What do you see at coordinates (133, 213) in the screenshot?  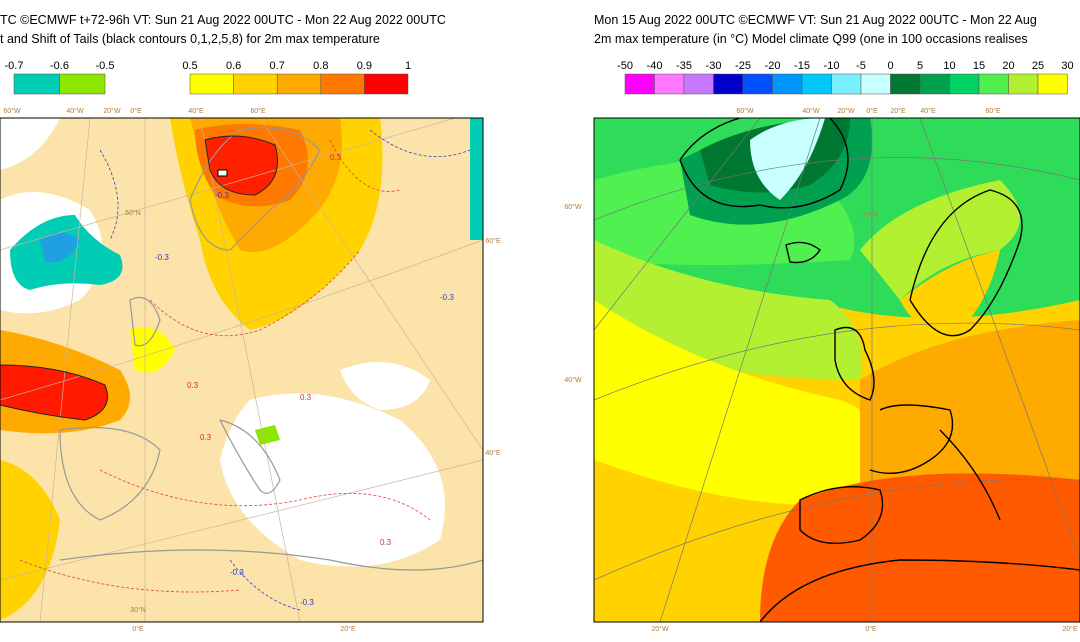 I see `graticule-label: 50°N` at bounding box center [133, 213].